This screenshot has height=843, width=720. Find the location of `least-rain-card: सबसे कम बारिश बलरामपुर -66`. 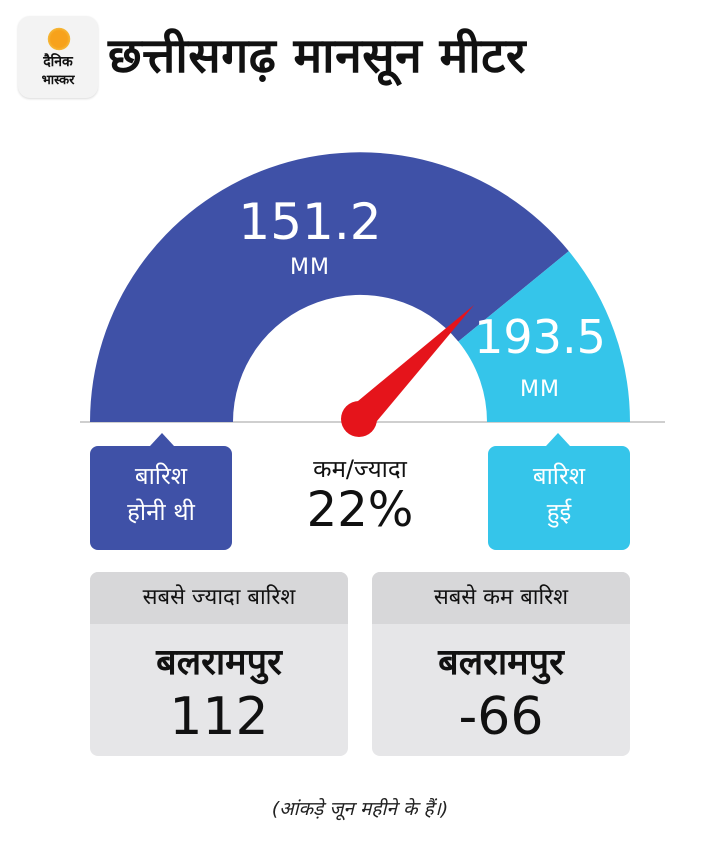

least-rain-card: सबसे कम बारिश बलरामपुर -66 is located at coordinates (501, 664).